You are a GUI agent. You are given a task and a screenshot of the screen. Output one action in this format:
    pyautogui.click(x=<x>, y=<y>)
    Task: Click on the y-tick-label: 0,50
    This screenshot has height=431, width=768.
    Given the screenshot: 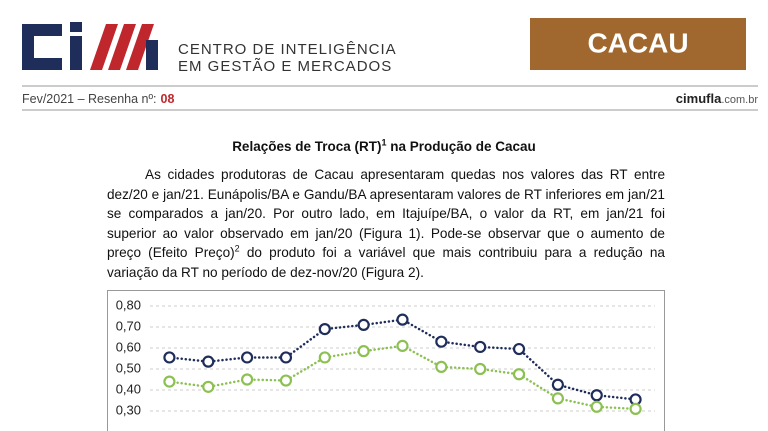 What is the action you would take?
    pyautogui.click(x=128, y=367)
    